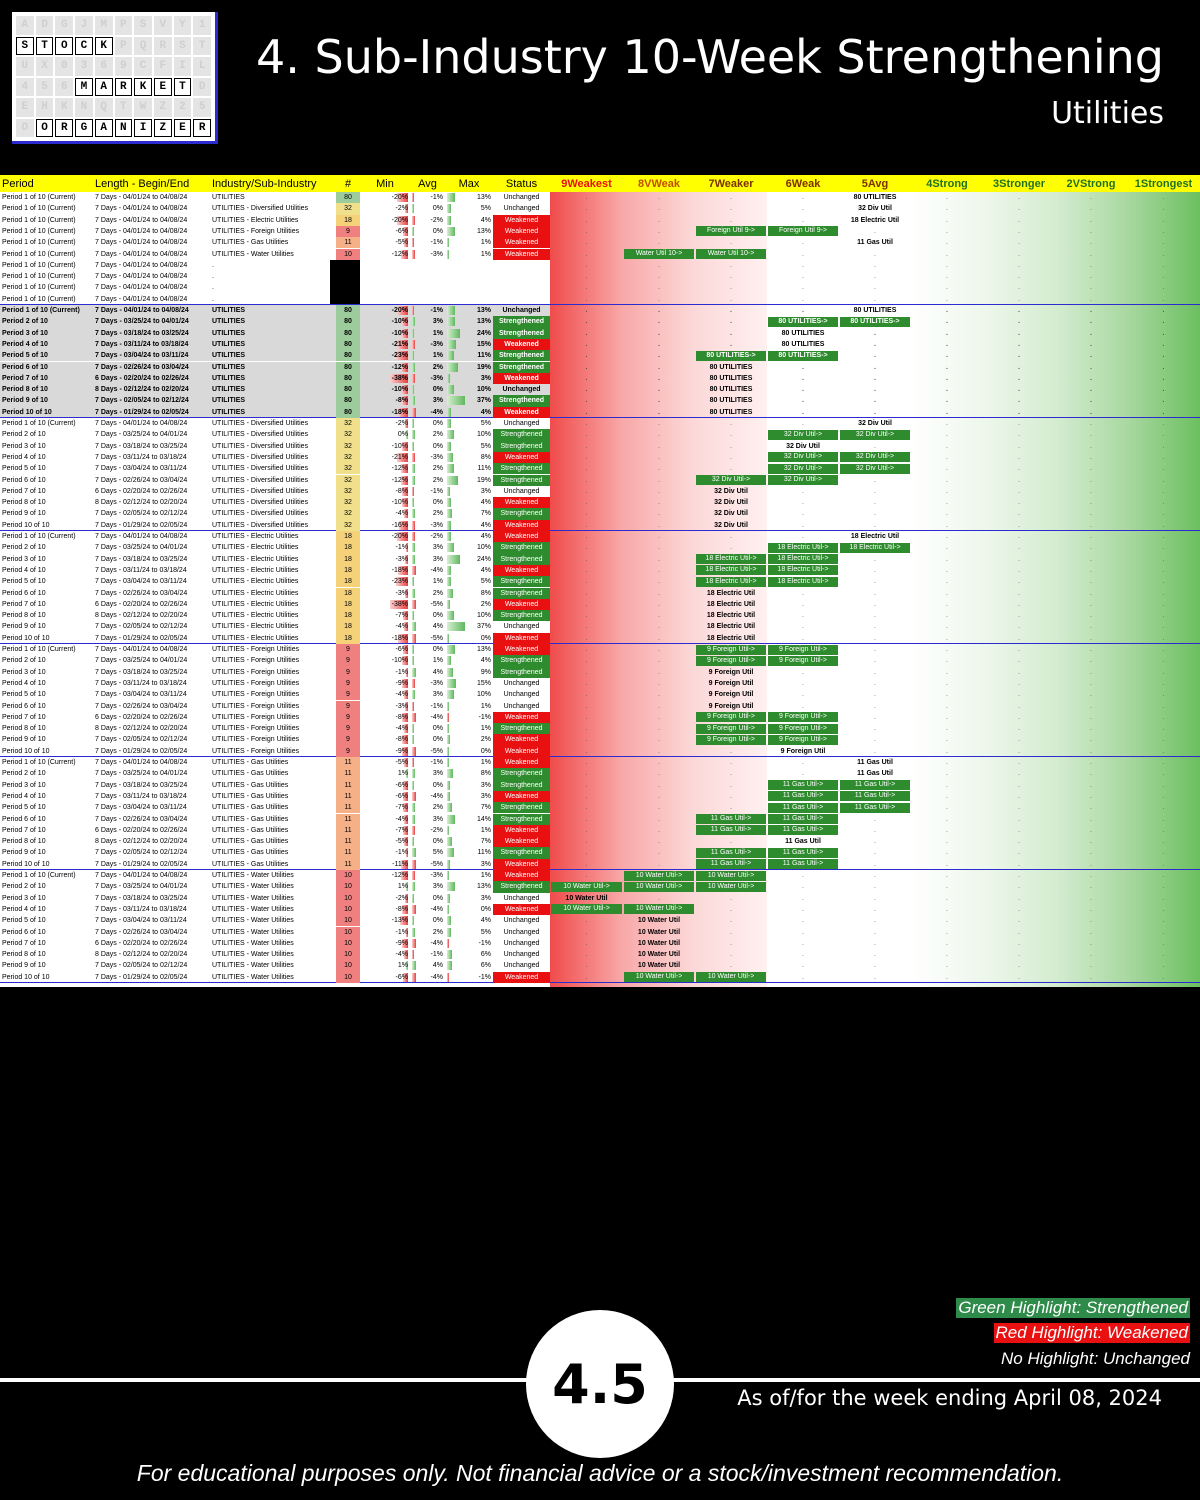 This screenshot has width=1200, height=1500. What do you see at coordinates (39, 220) in the screenshot?
I see `table-cell: Period 1 of 10 (Current)` at bounding box center [39, 220].